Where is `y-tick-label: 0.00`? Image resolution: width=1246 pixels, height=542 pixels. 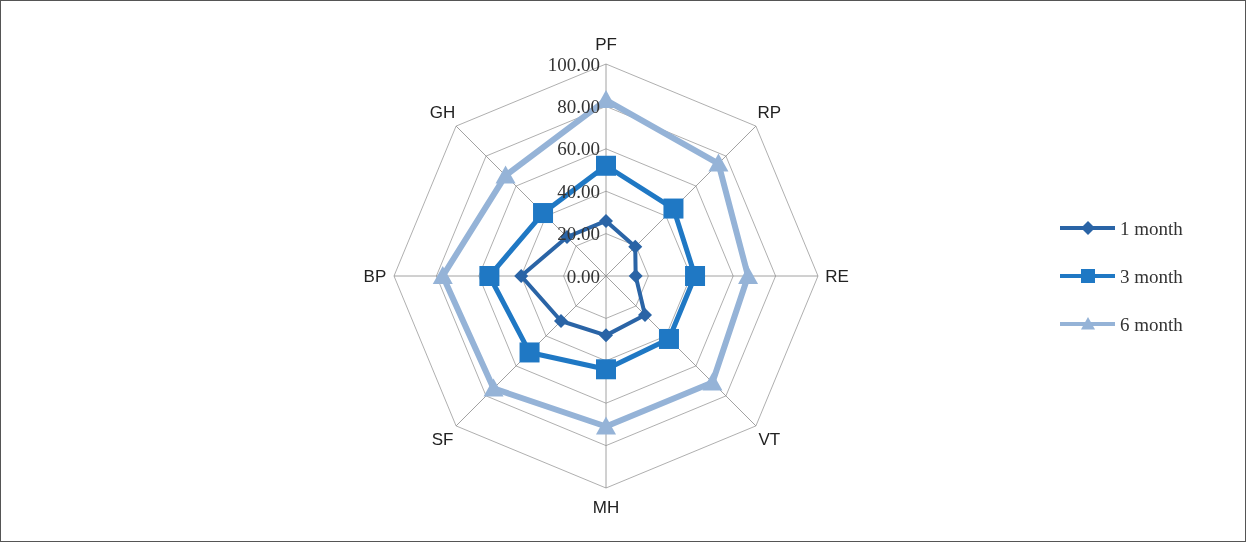
y-tick-label: 0.00 is located at coordinates (583, 276).